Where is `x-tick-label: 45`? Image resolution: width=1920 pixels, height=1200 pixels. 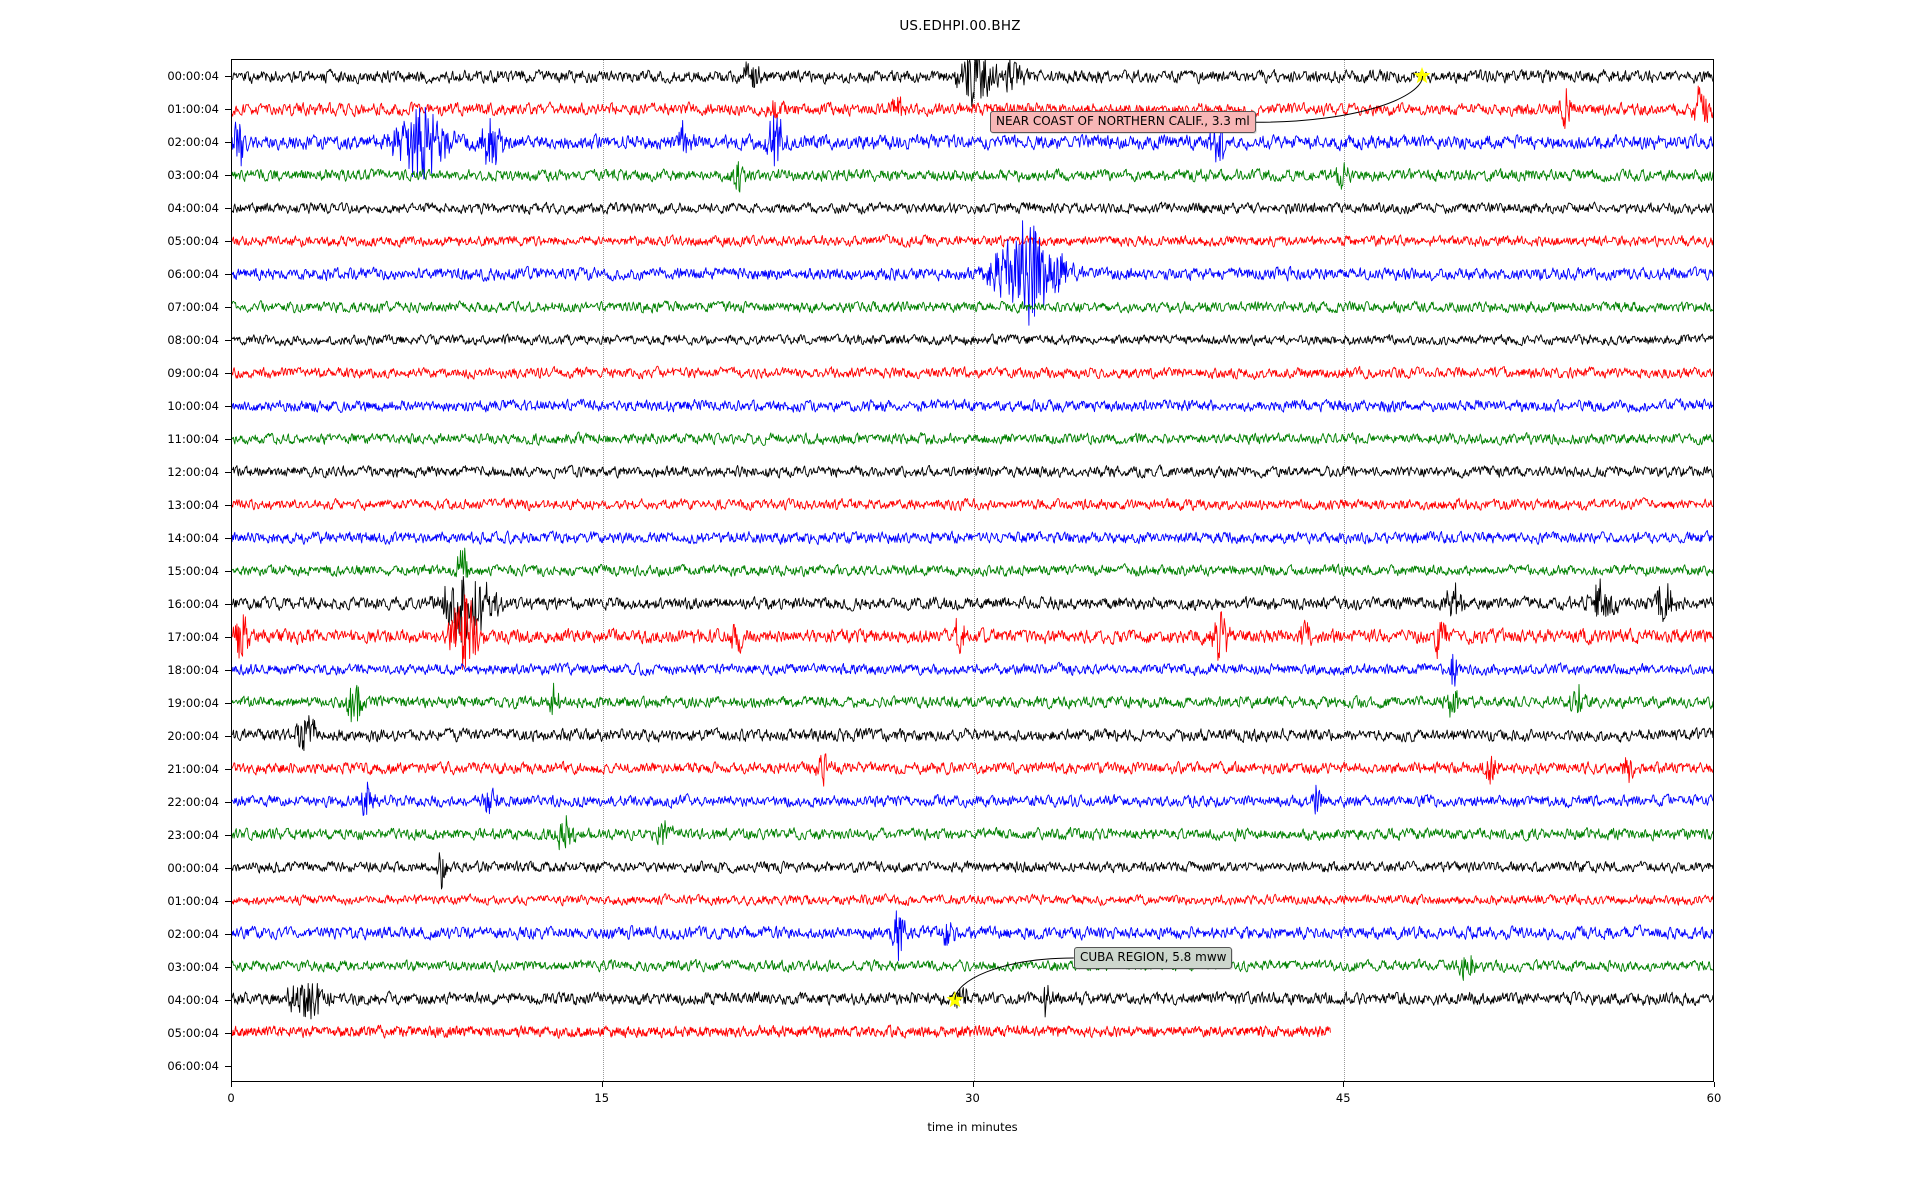
x-tick-label: 45 is located at coordinates (1343, 1098).